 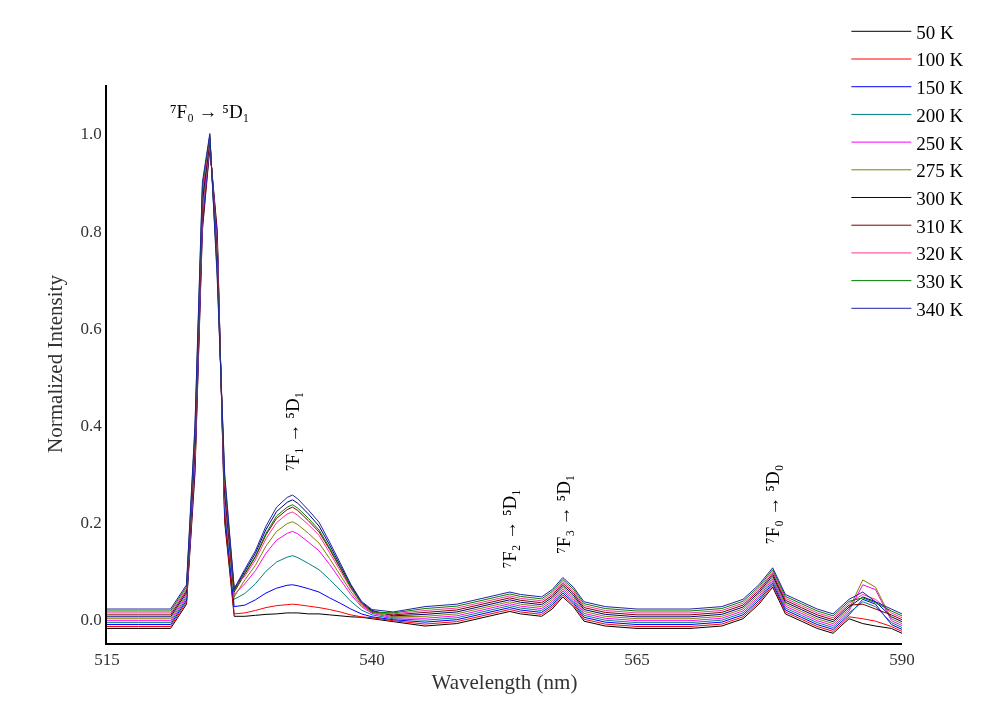 I want to click on annotation: ⁷F₂ → ⁵D₁, so click(x=510, y=529).